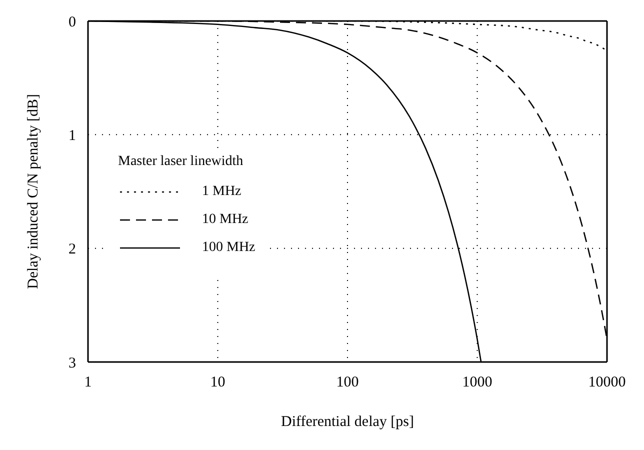  Describe the element at coordinates (607, 382) in the screenshot. I see `x-tick-label: 10000` at that location.